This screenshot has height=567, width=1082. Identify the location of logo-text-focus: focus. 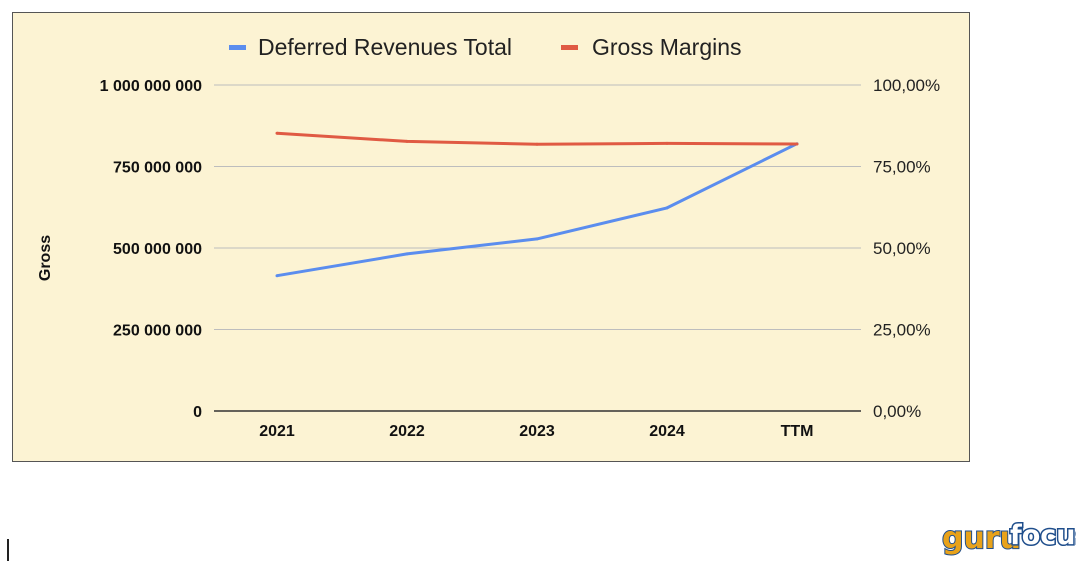
(1043, 535).